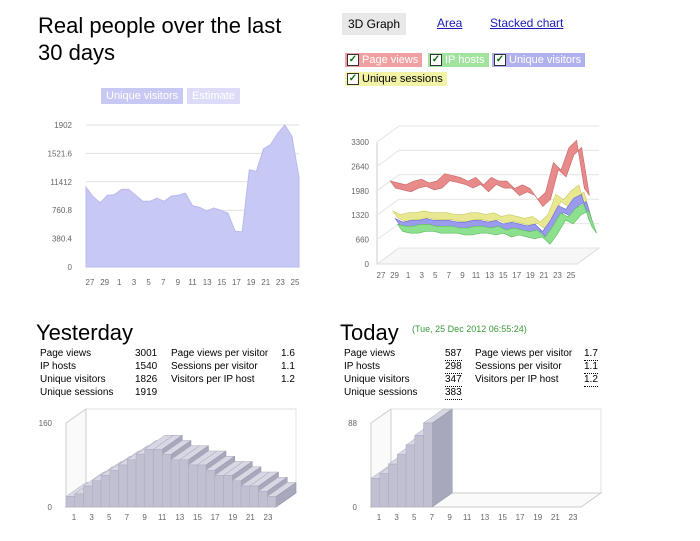 The image size is (700, 541). What do you see at coordinates (360, 191) in the screenshot?
I see `y-tick-label: 1980` at bounding box center [360, 191].